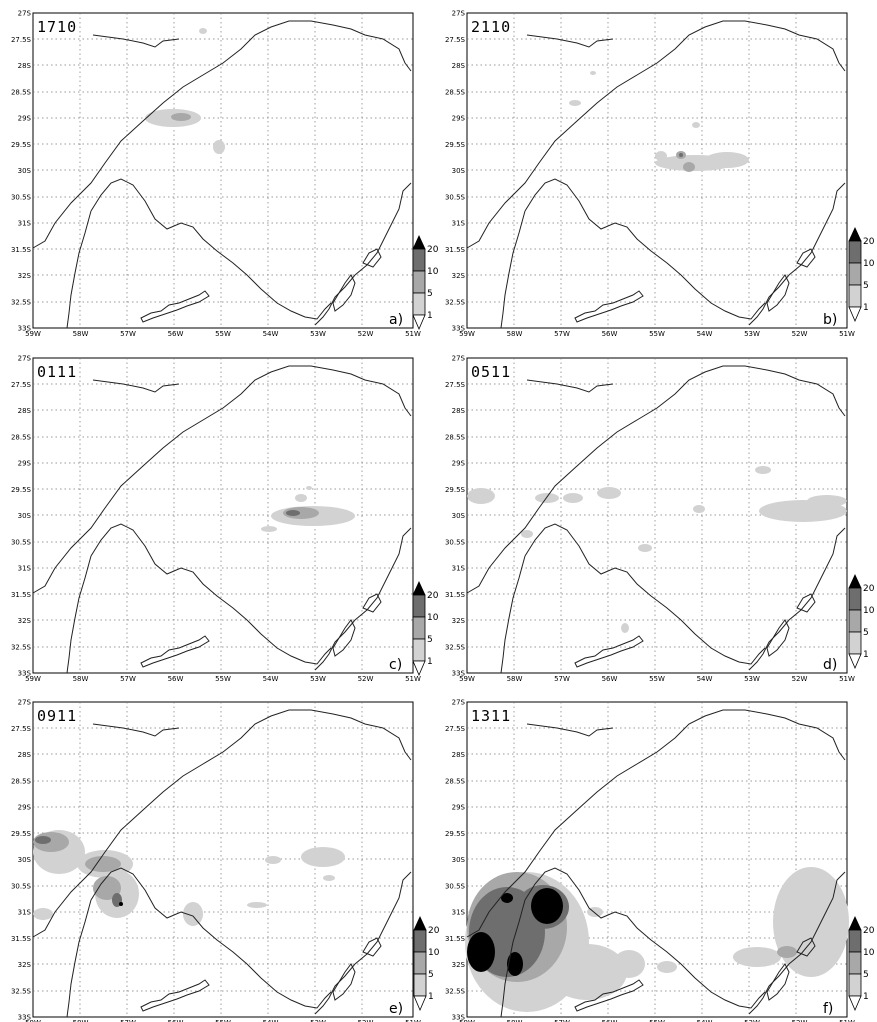  What do you see at coordinates (57, 372) in the screenshot?
I see `panel-date: 0111` at bounding box center [57, 372].